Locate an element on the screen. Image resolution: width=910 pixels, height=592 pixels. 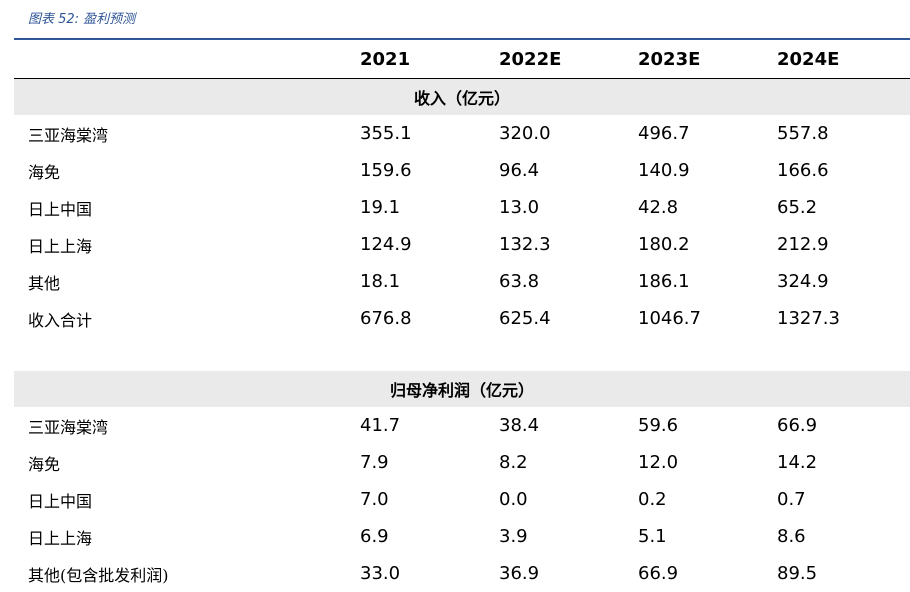
section-header-row: 收入（亿元） is located at coordinates (462, 97).